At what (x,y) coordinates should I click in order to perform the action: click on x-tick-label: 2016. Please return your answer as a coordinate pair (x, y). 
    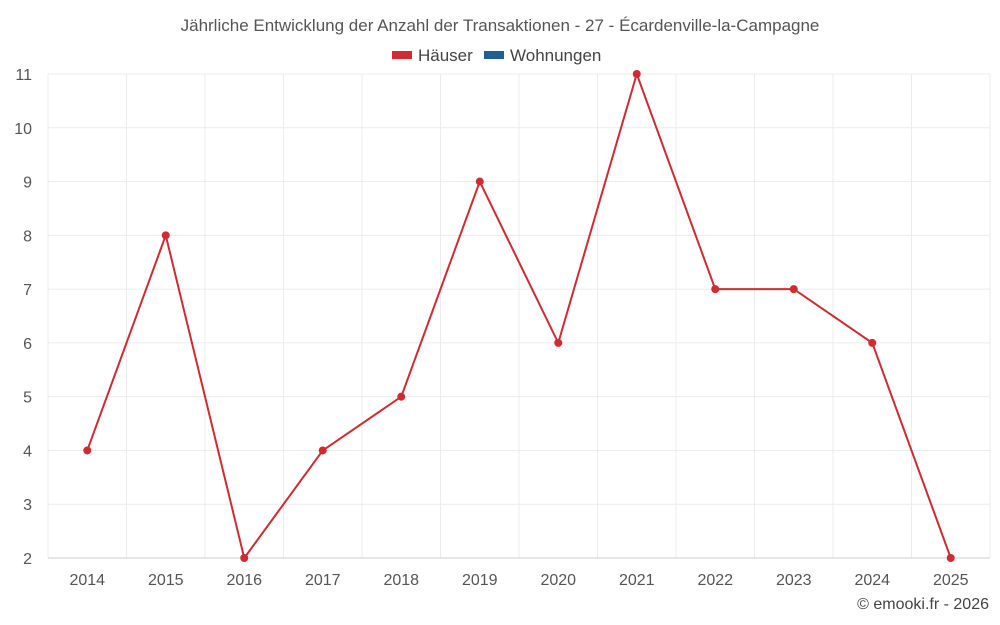
    Looking at the image, I should click on (244, 580).